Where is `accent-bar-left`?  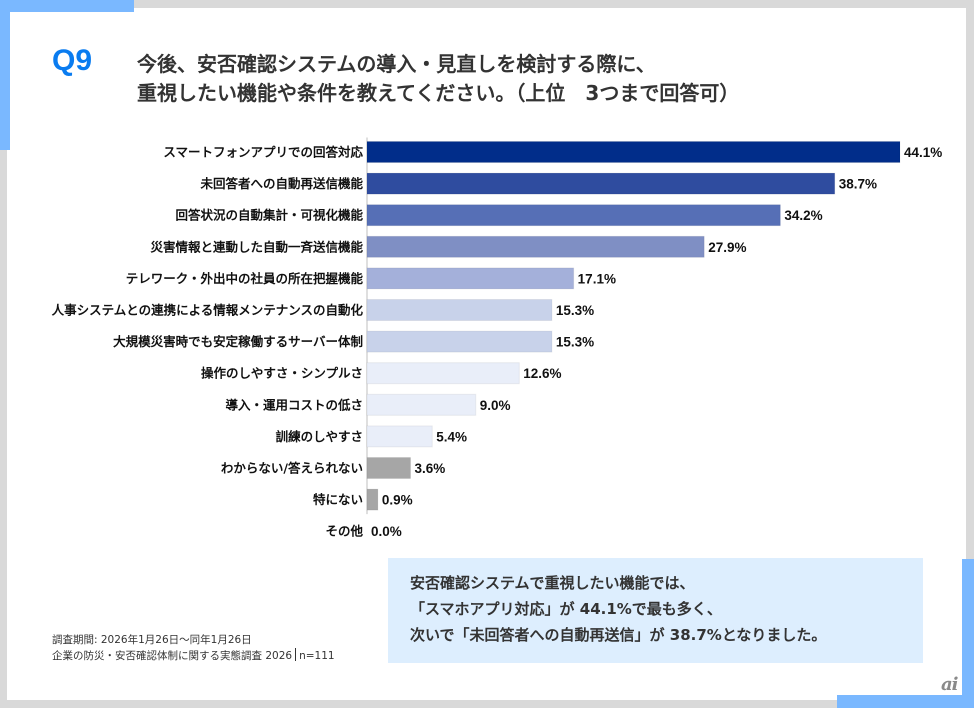 accent-bar-left is located at coordinates (5, 75).